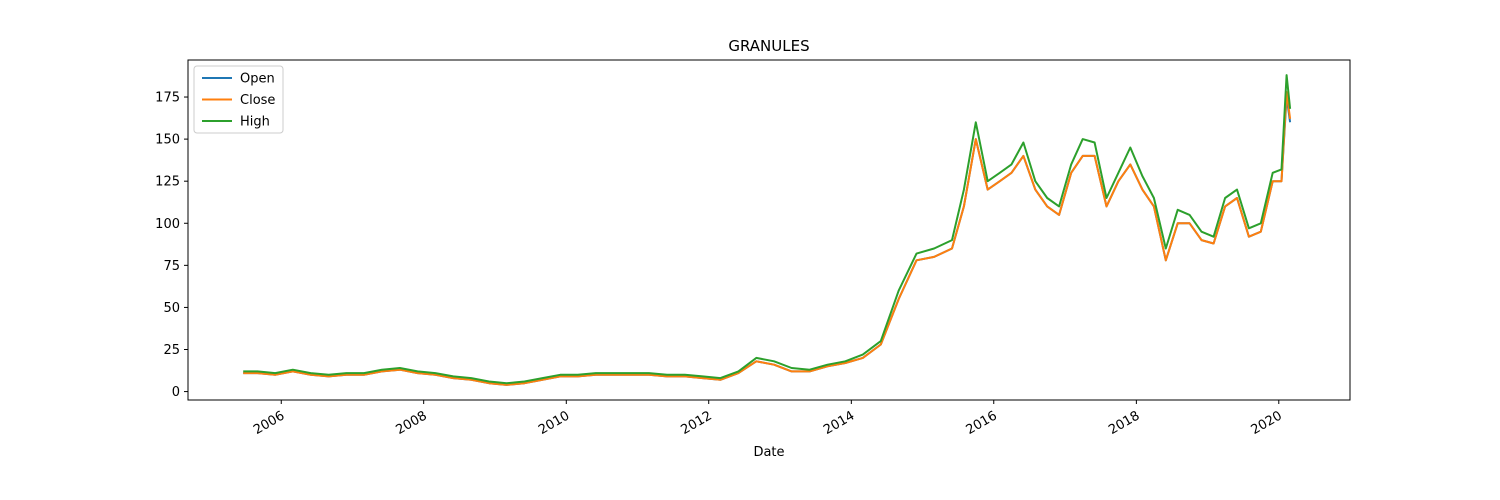 The height and width of the screenshot is (500, 1500). I want to click on legend-label-close: Close, so click(257, 100).